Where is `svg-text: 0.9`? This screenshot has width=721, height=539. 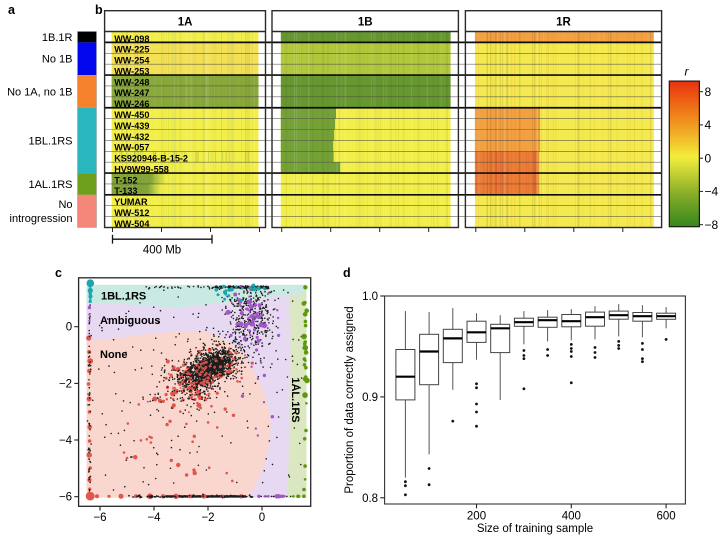
svg-text: 0.9 is located at coordinates (370, 398).